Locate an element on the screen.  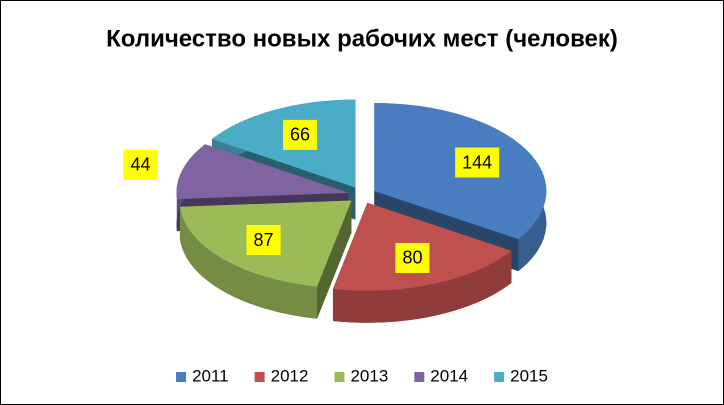
chart-title: Количество новых рабочих мест (человек) is located at coordinates (362, 38).